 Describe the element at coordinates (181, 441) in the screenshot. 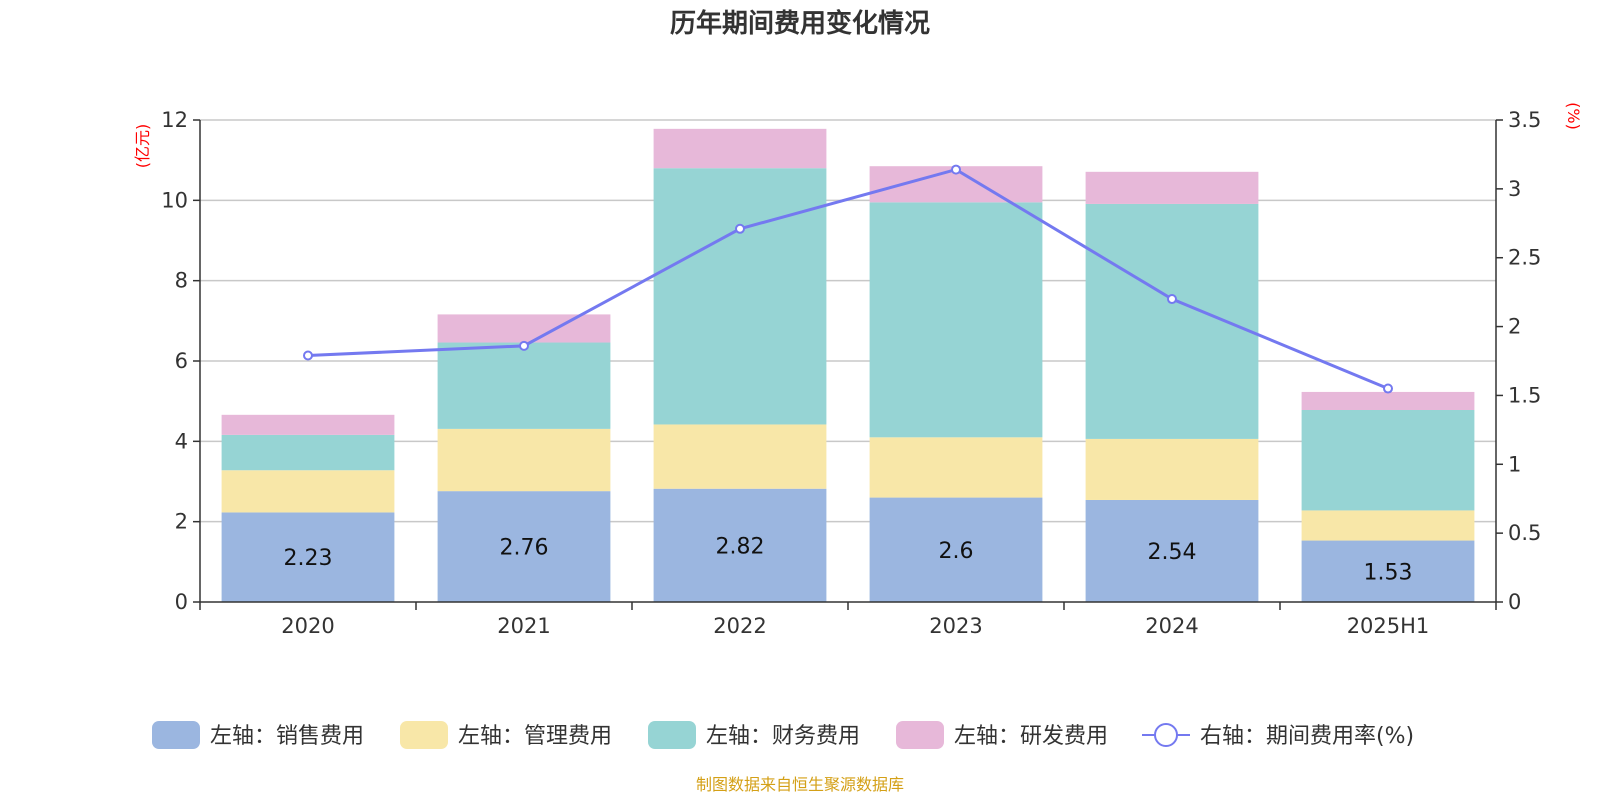

I see `left-tick-label: 4` at that location.